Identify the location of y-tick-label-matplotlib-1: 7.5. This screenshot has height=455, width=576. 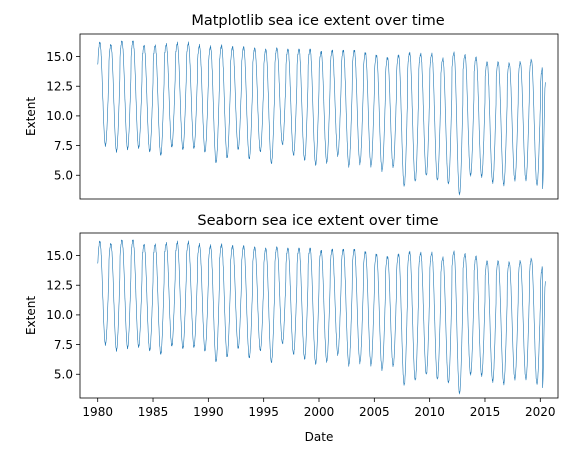
(63, 146).